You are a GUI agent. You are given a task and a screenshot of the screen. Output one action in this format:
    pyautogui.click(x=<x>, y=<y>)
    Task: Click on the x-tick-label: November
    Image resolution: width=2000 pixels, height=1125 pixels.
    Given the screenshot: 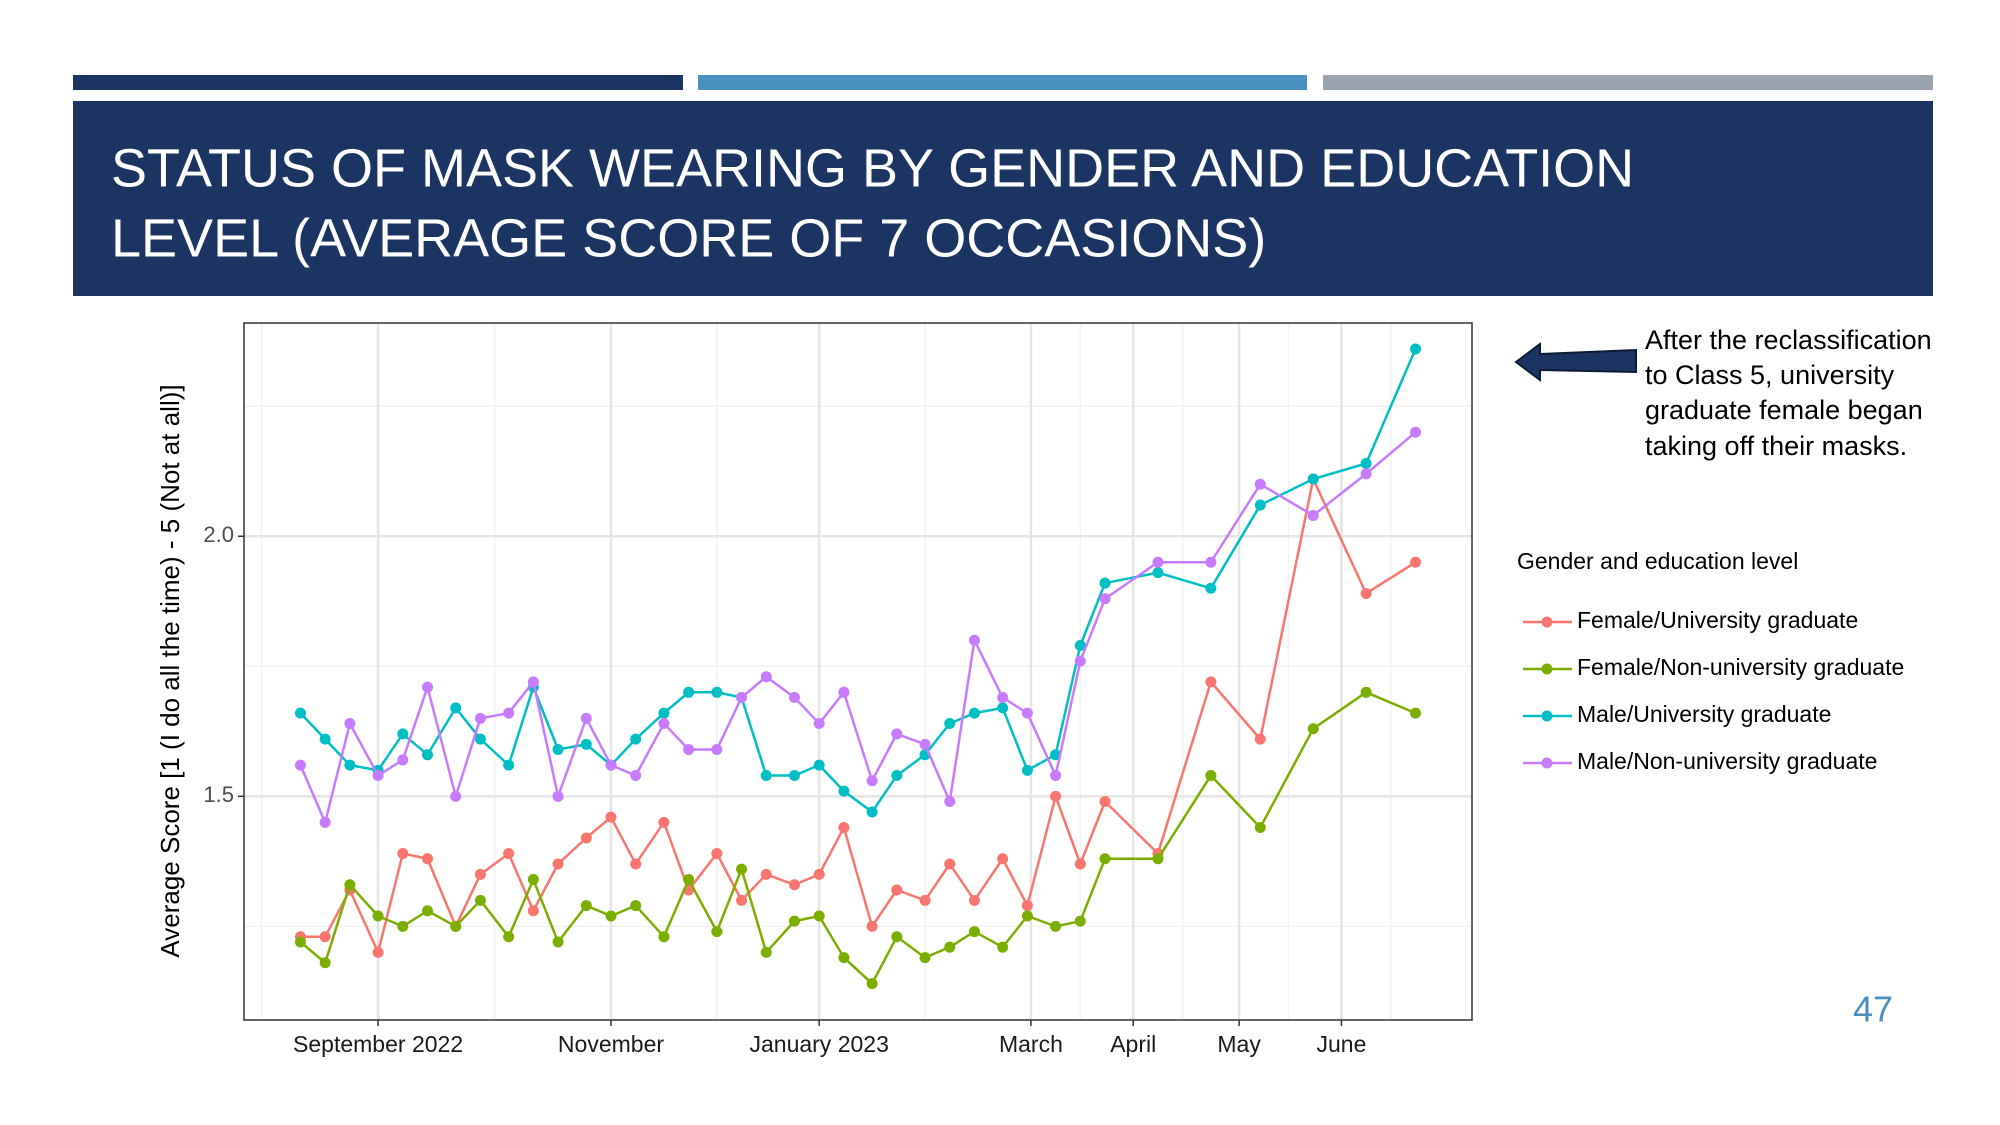 What is the action you would take?
    pyautogui.click(x=611, y=1044)
    